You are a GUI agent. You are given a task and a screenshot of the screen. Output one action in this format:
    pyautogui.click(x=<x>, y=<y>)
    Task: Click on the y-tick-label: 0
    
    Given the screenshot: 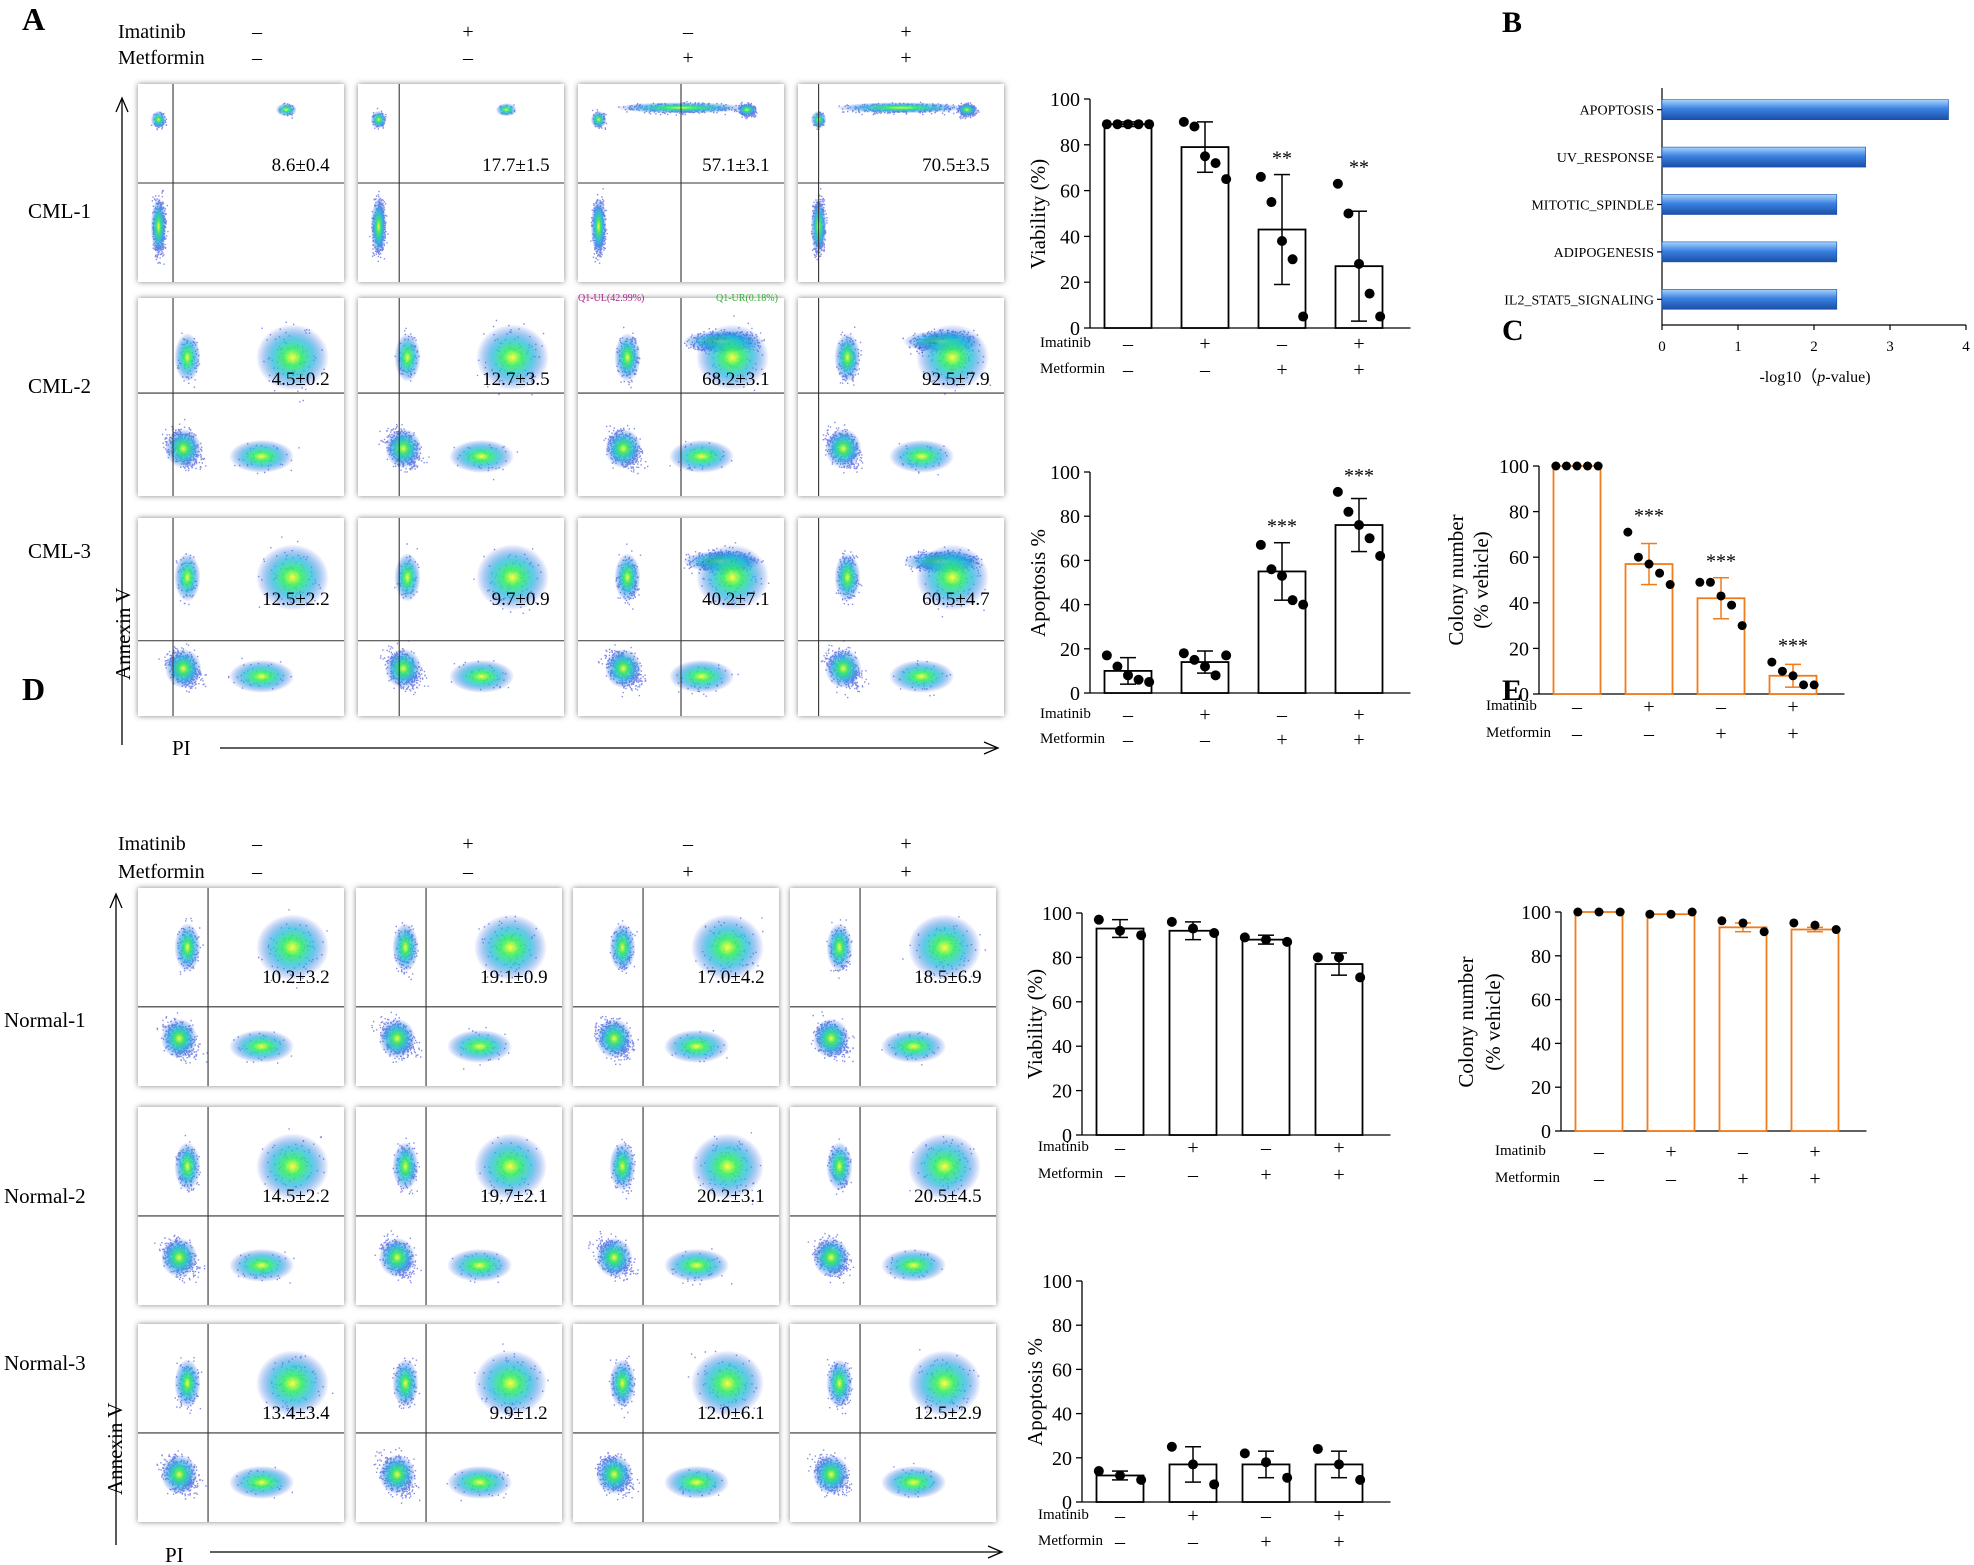 What is the action you would take?
    pyautogui.click(x=1524, y=695)
    